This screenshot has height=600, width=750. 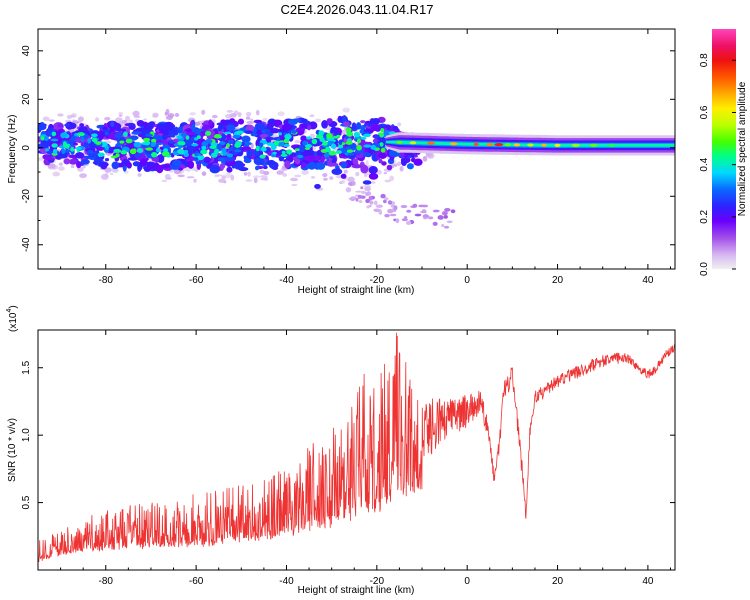 What do you see at coordinates (648, 581) in the screenshot?
I see `x-tick-label: 40` at bounding box center [648, 581].